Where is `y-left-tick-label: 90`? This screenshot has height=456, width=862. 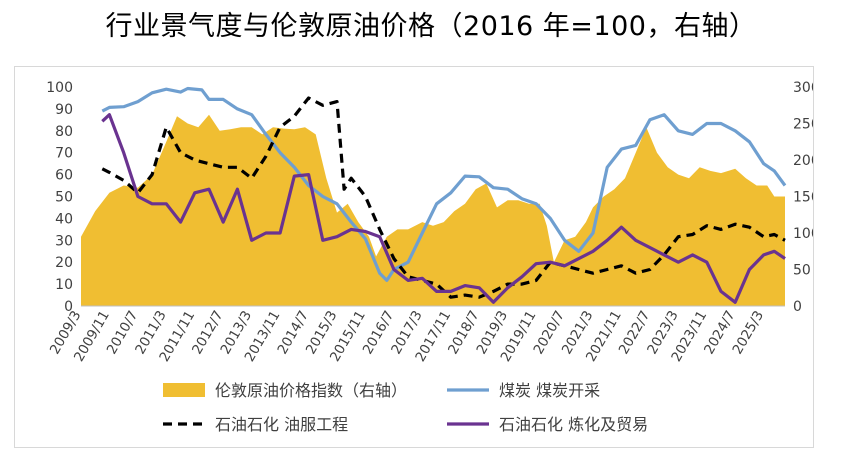 y-left-tick-label: 90 is located at coordinates (64, 110).